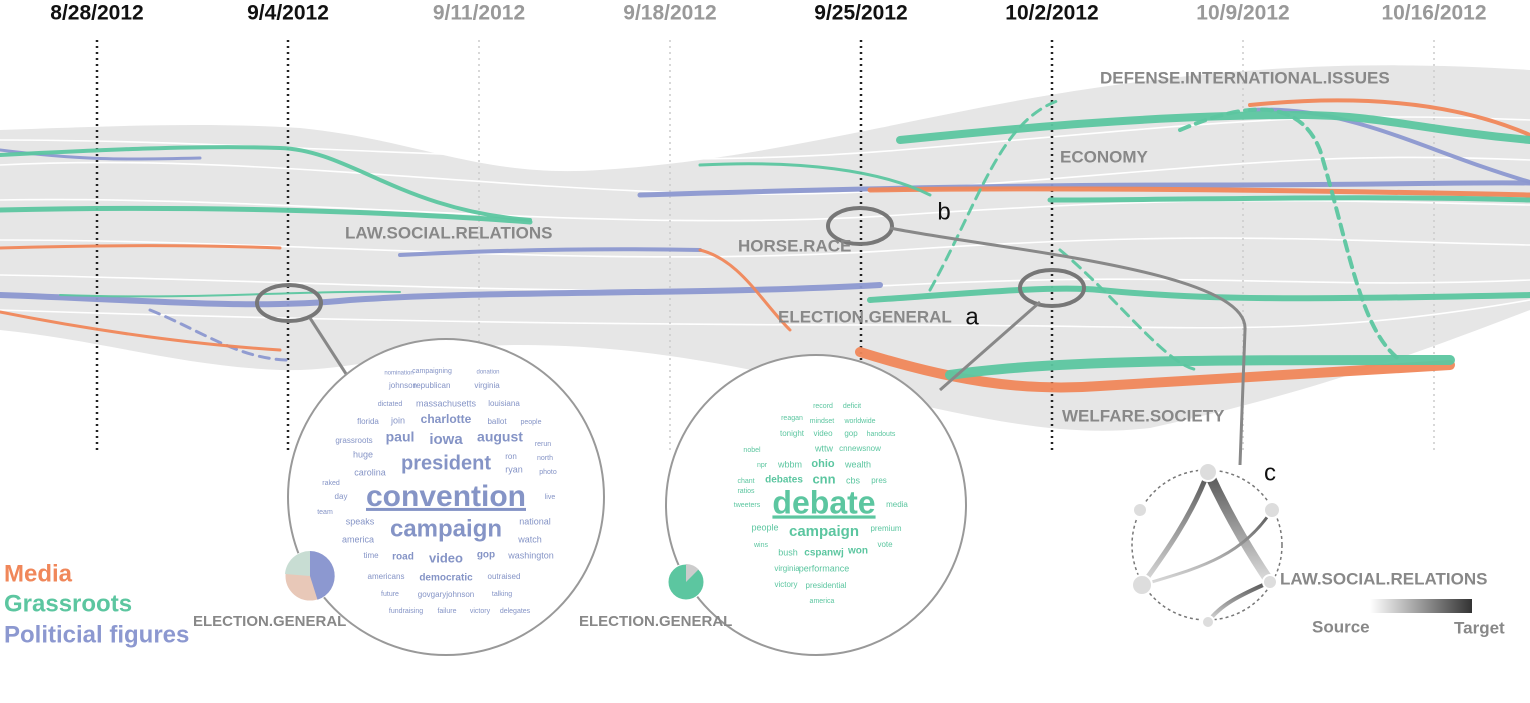  I want to click on cloud-word: virginia, so click(787, 568).